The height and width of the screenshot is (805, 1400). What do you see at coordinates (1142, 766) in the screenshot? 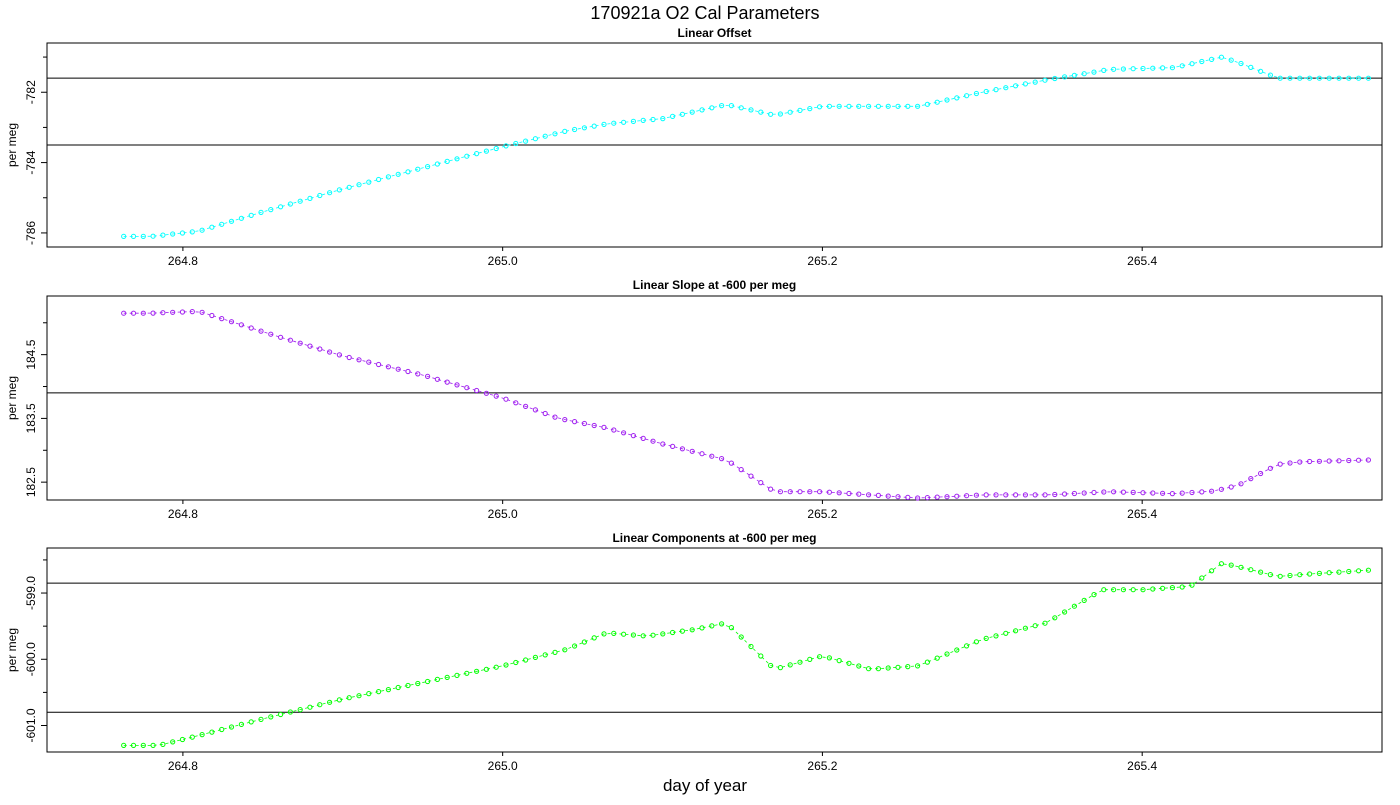
I see `x-tick-label: 265.4` at bounding box center [1142, 766].